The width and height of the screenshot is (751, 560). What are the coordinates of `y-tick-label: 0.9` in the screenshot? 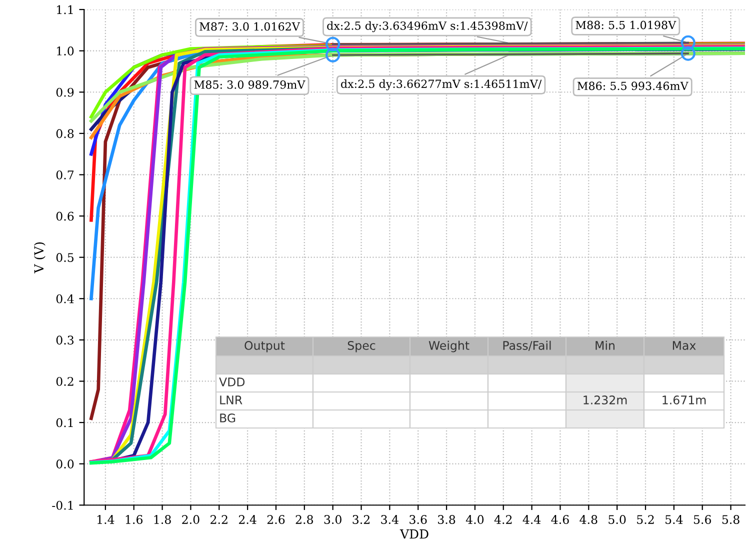 It's located at (65, 92).